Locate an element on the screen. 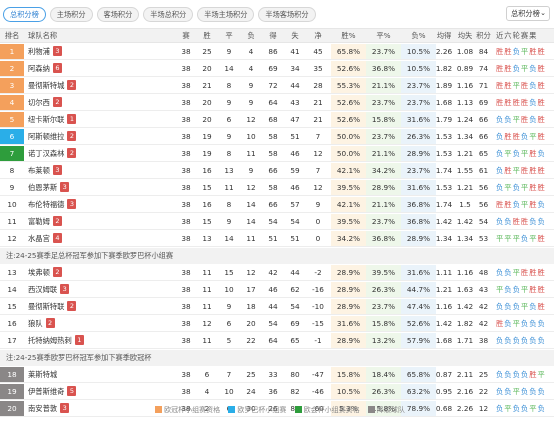 The image size is (554, 427). team-name: 水晶宫 is located at coordinates (39, 238).